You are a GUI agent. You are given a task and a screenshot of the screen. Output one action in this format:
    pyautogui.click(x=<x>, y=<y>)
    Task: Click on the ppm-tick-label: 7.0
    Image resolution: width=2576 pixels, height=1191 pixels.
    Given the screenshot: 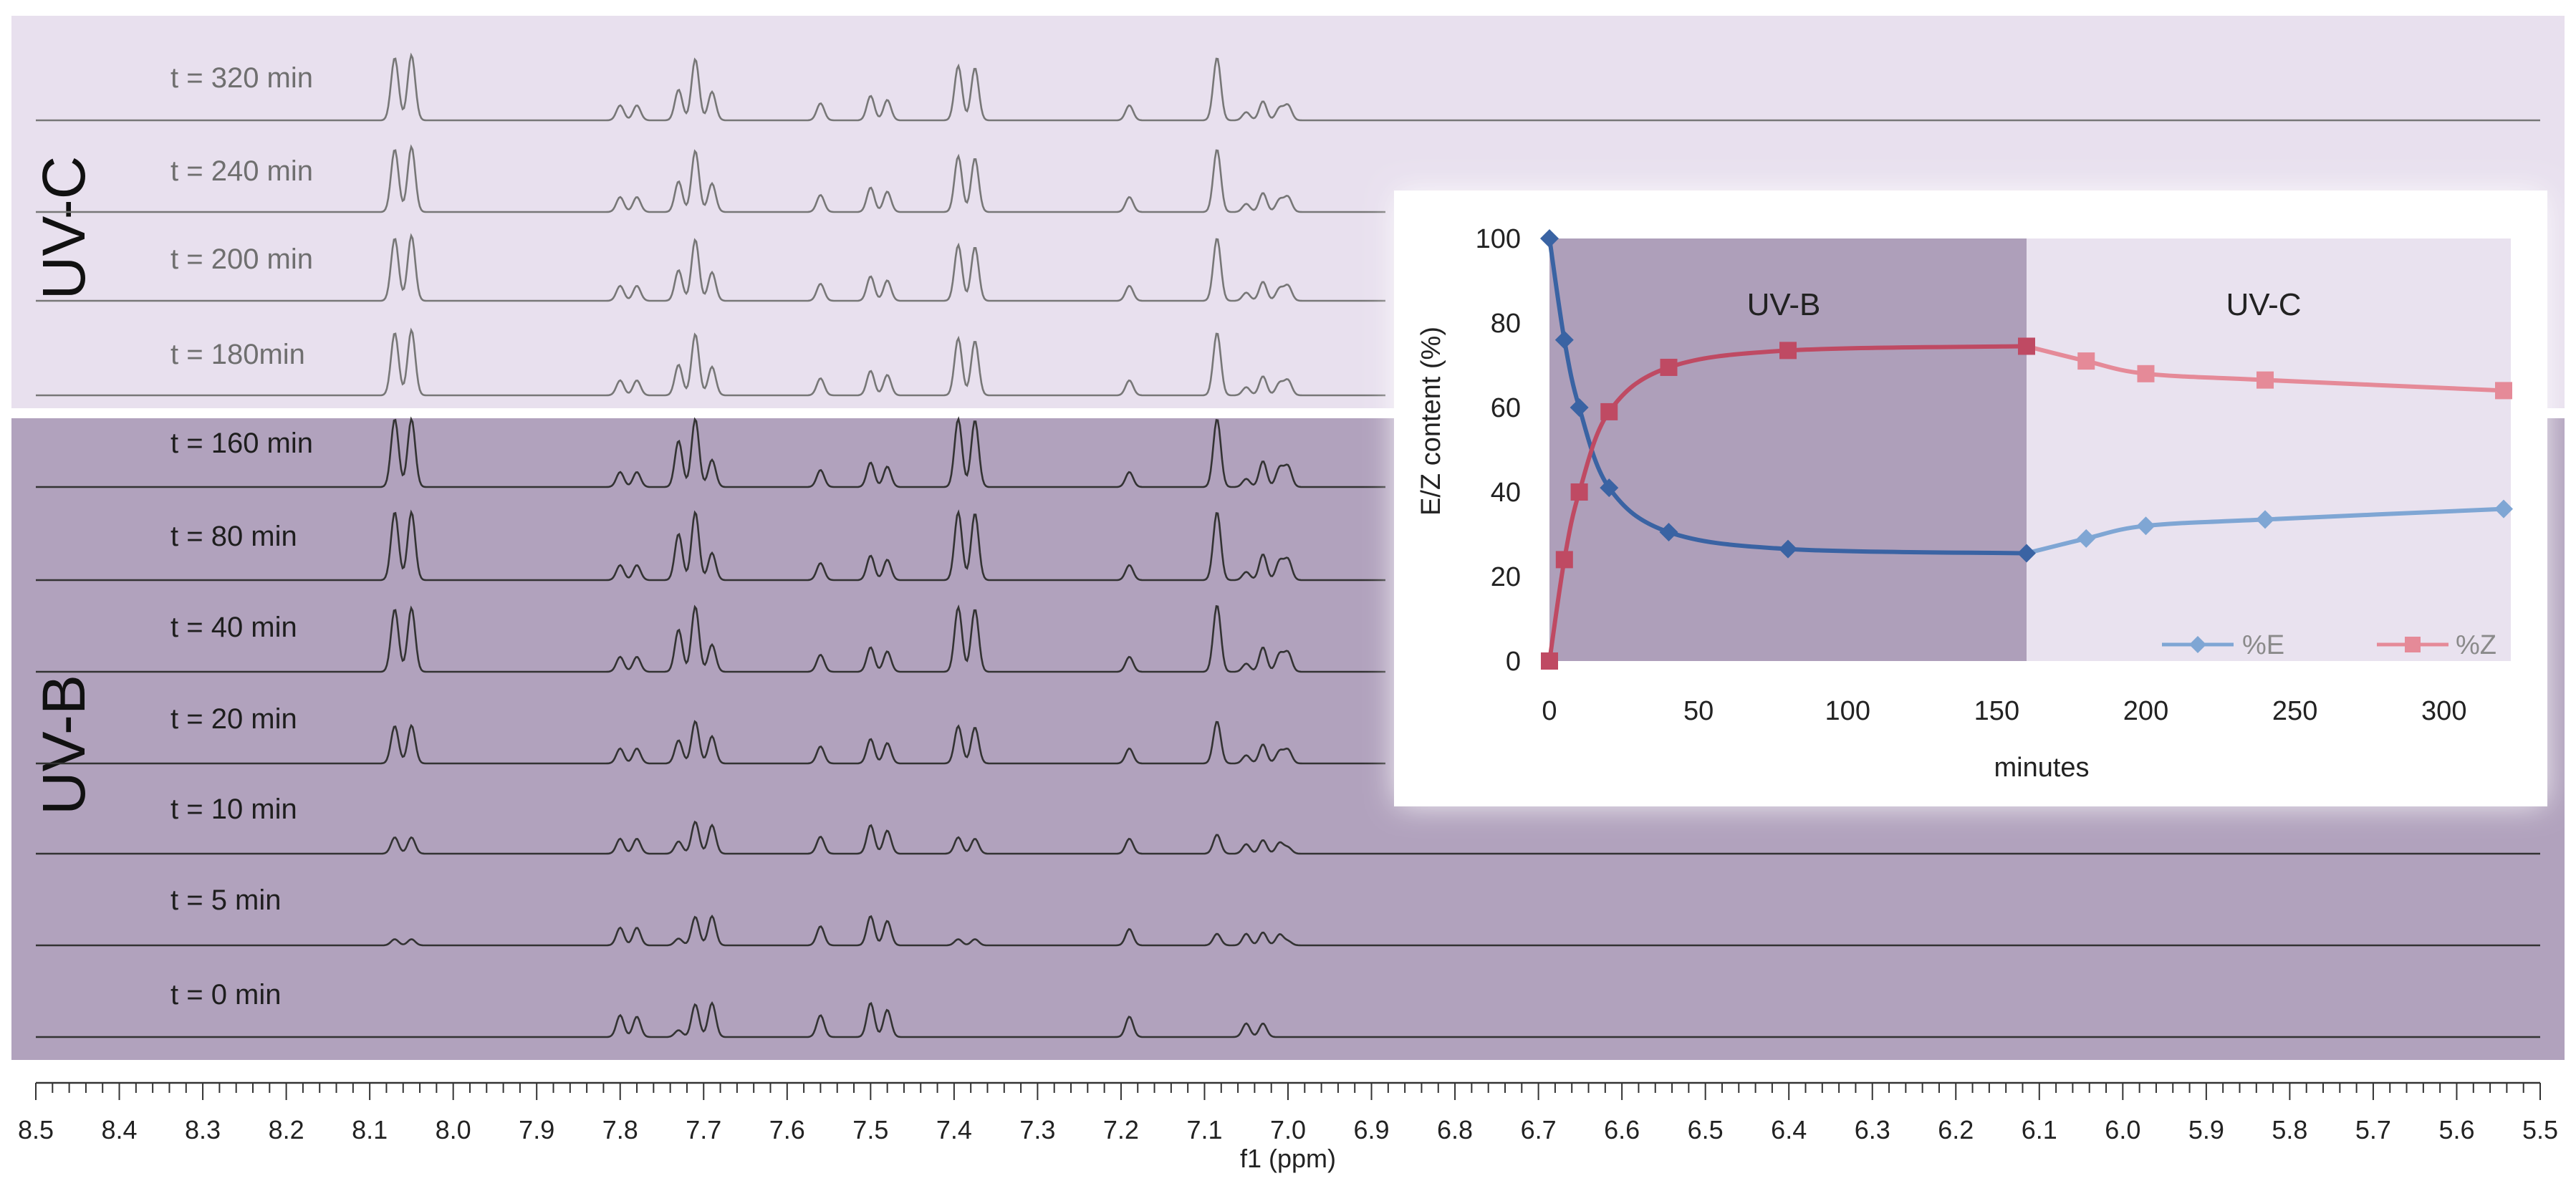 What is the action you would take?
    pyautogui.click(x=1288, y=1129)
    